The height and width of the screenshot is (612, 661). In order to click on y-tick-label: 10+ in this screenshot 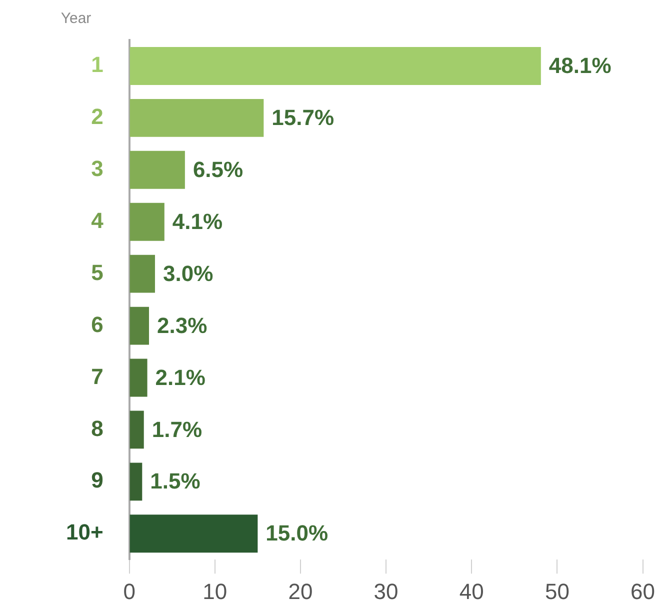, I will do `click(85, 532)`.